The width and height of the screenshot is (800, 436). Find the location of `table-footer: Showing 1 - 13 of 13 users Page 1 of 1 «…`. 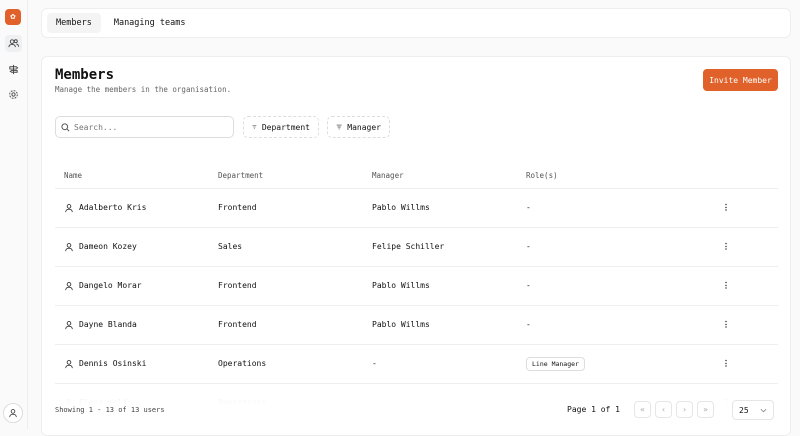

table-footer: Showing 1 - 13 of 13 users Page 1 of 1 «… is located at coordinates (416, 413).